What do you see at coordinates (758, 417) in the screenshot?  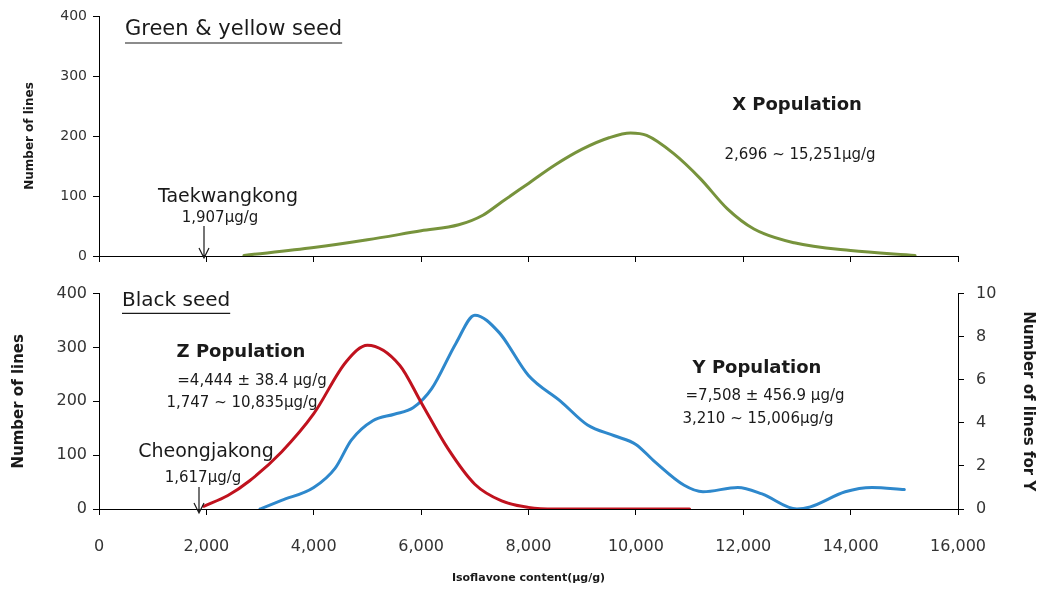 I see `annotation: 3,210 ~ 15,006μg/g` at bounding box center [758, 417].